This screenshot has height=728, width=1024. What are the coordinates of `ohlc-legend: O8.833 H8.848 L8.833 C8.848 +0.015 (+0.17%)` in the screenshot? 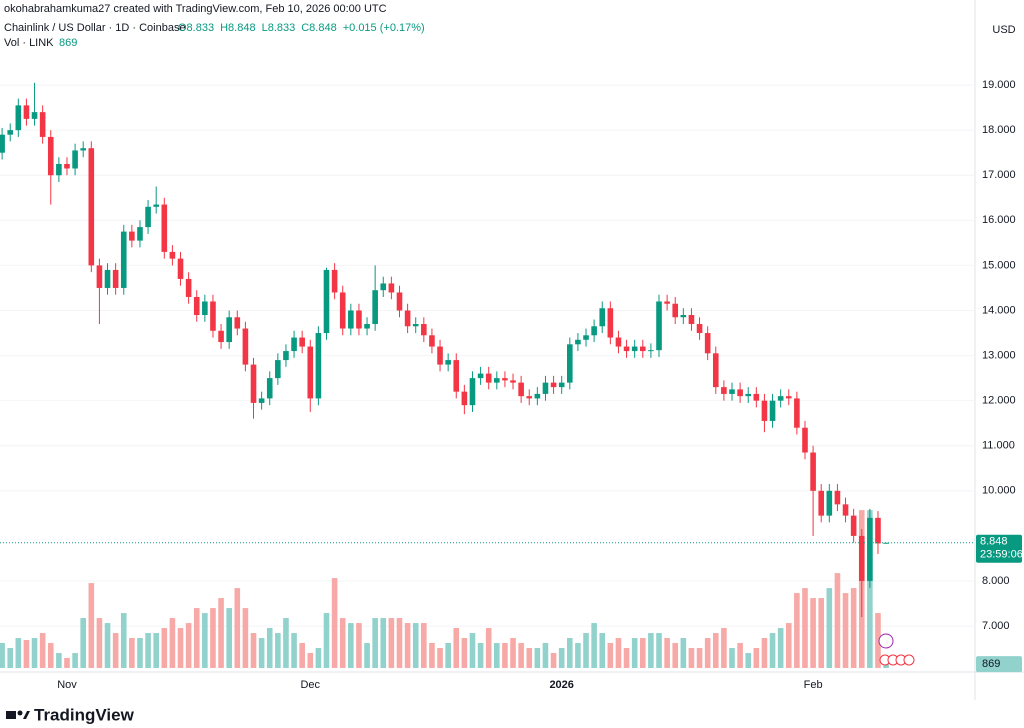 It's located at (301, 28).